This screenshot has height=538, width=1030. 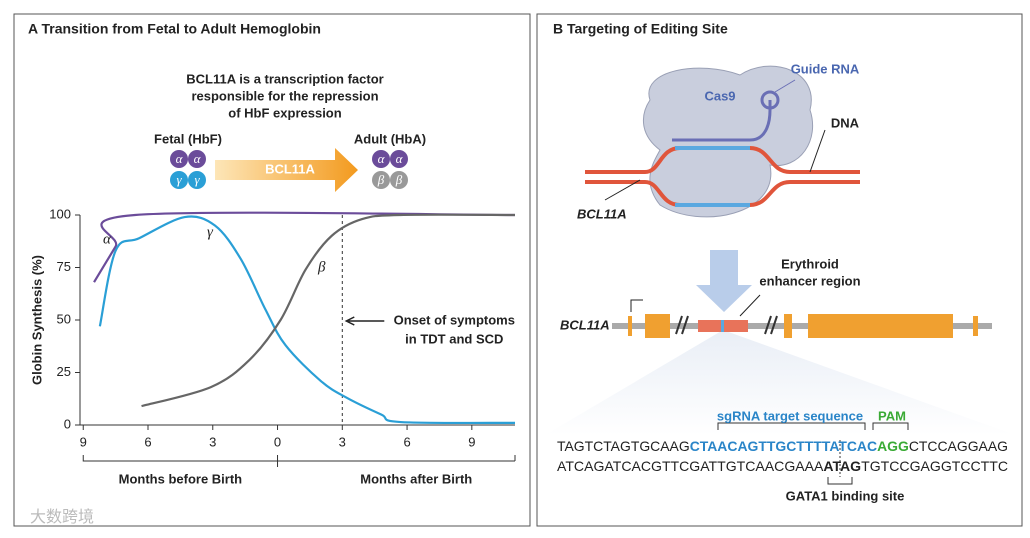 What do you see at coordinates (188, 138) in the screenshot?
I see `fetal-label: Fetal (HbF)` at bounding box center [188, 138].